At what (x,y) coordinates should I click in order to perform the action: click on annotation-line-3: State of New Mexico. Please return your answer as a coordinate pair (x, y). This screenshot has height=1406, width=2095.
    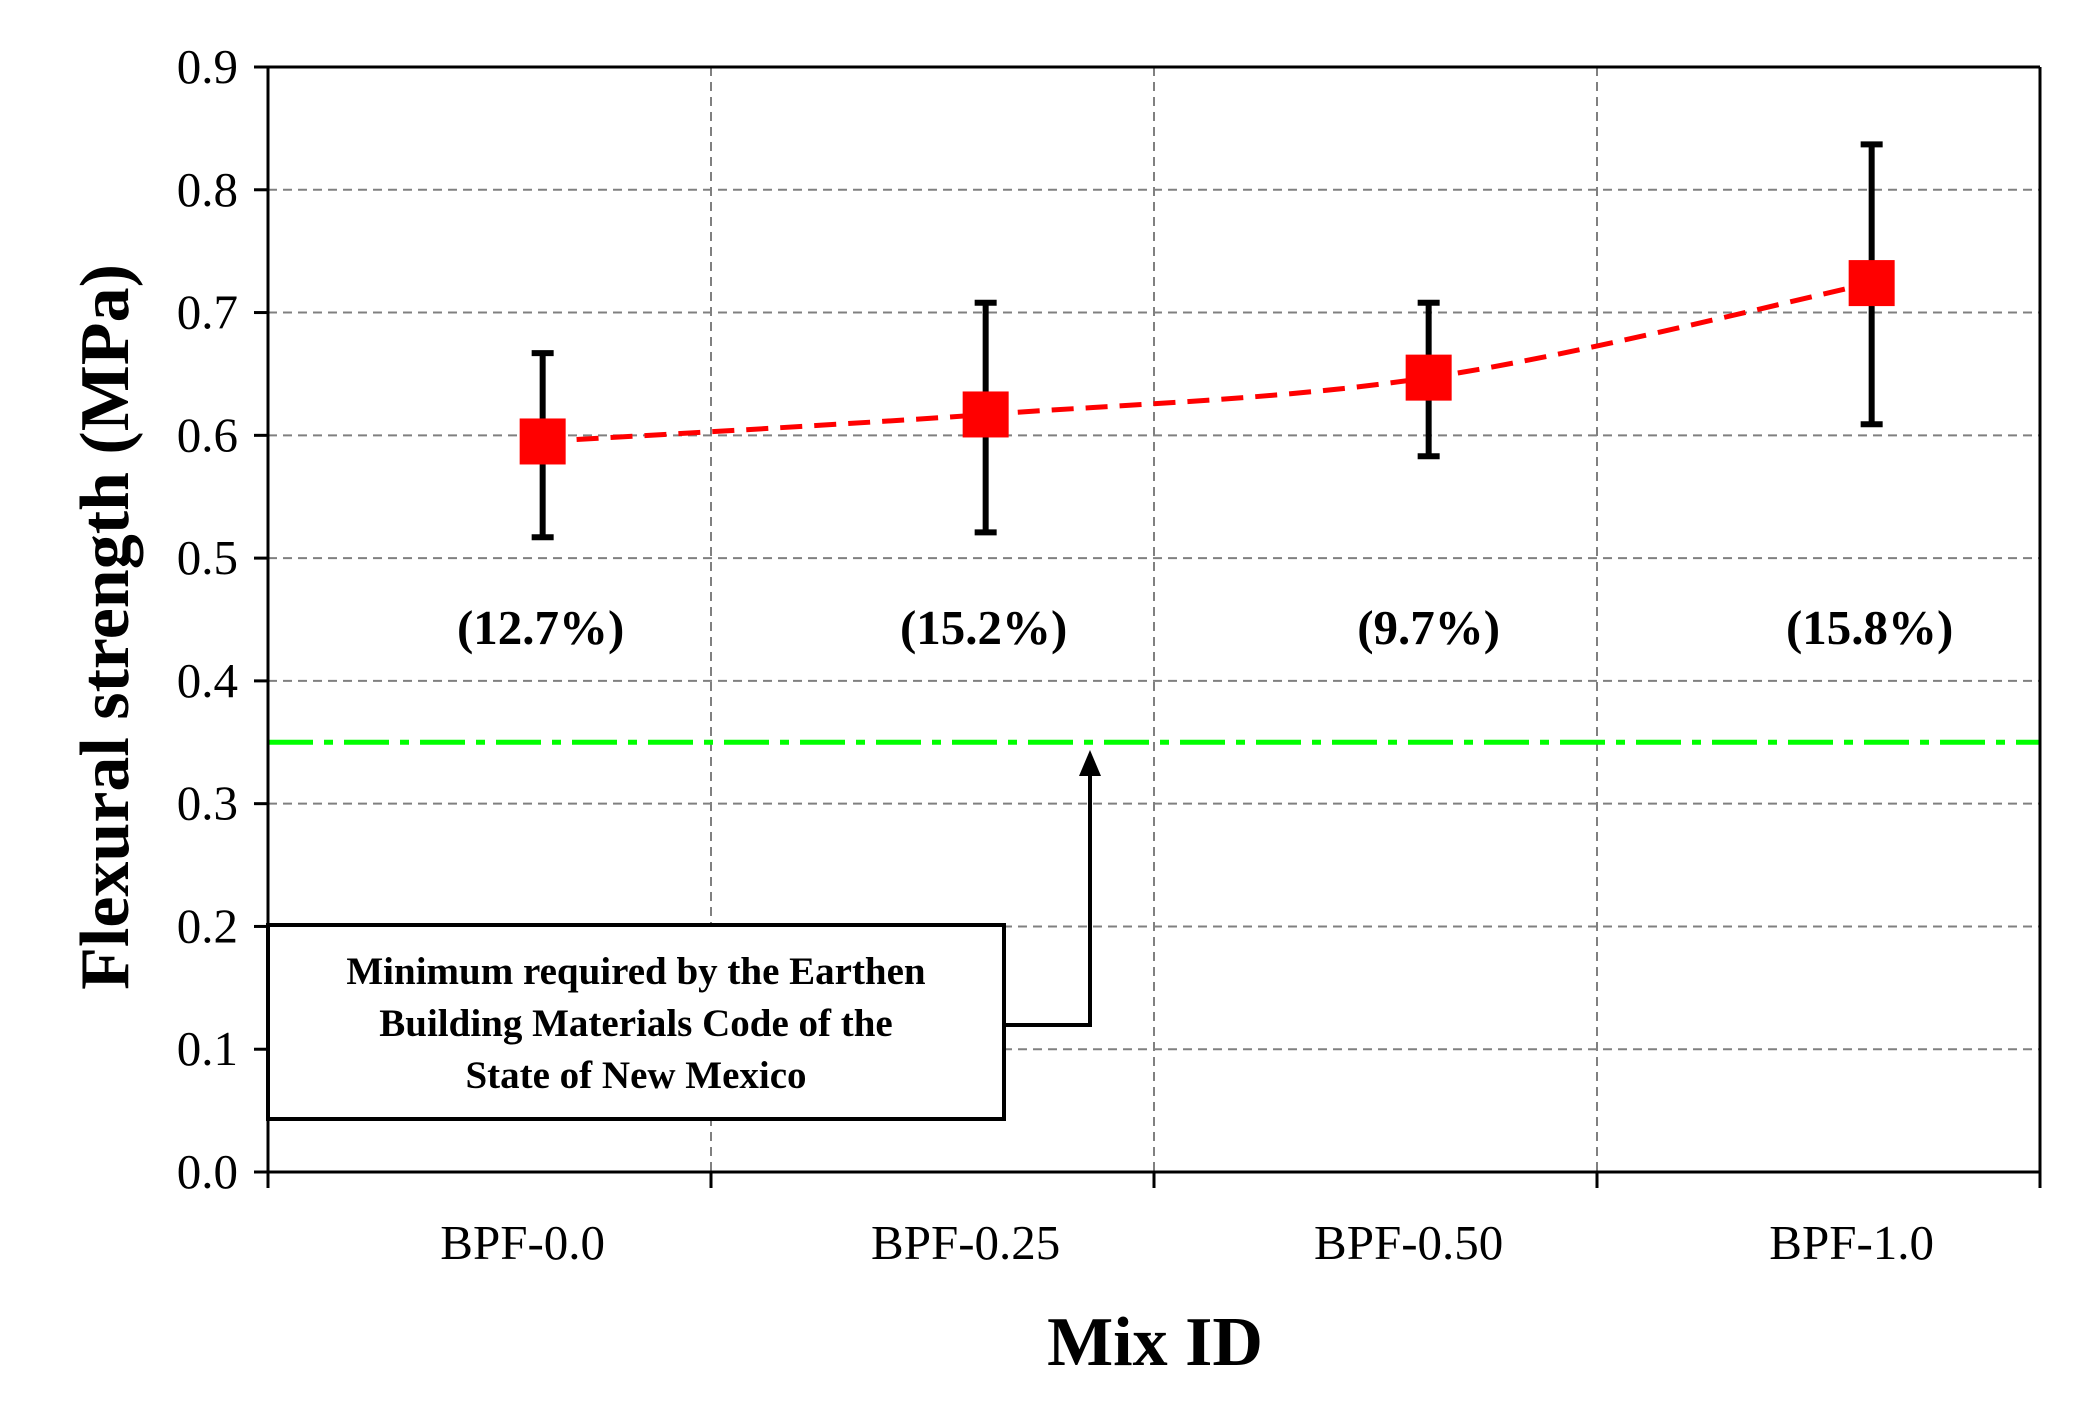
    Looking at the image, I should click on (635, 1075).